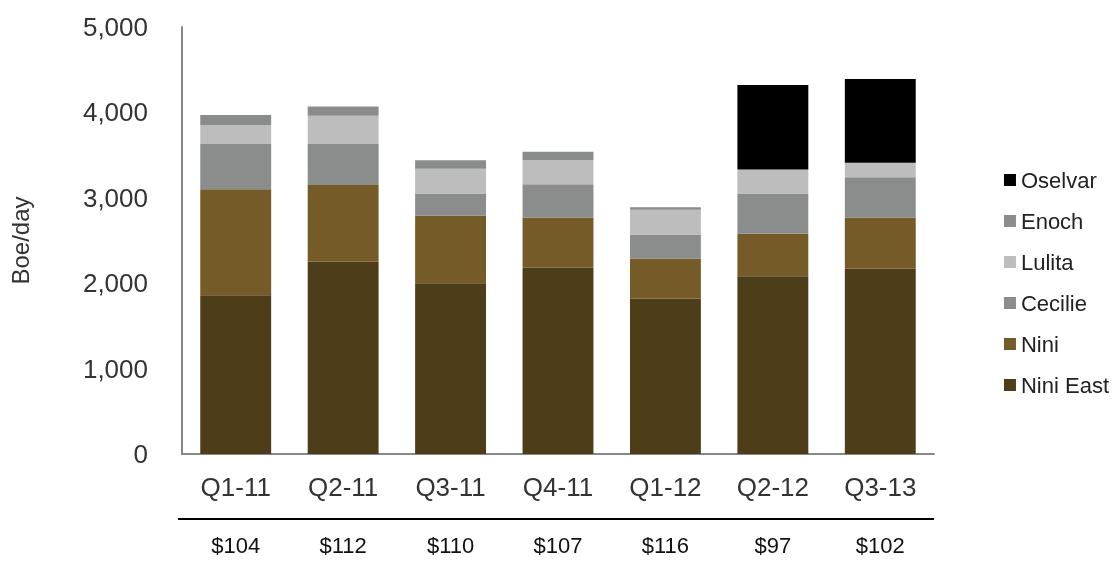  Describe the element at coordinates (115, 112) in the screenshot. I see `y-tick-label: 4,000` at that location.